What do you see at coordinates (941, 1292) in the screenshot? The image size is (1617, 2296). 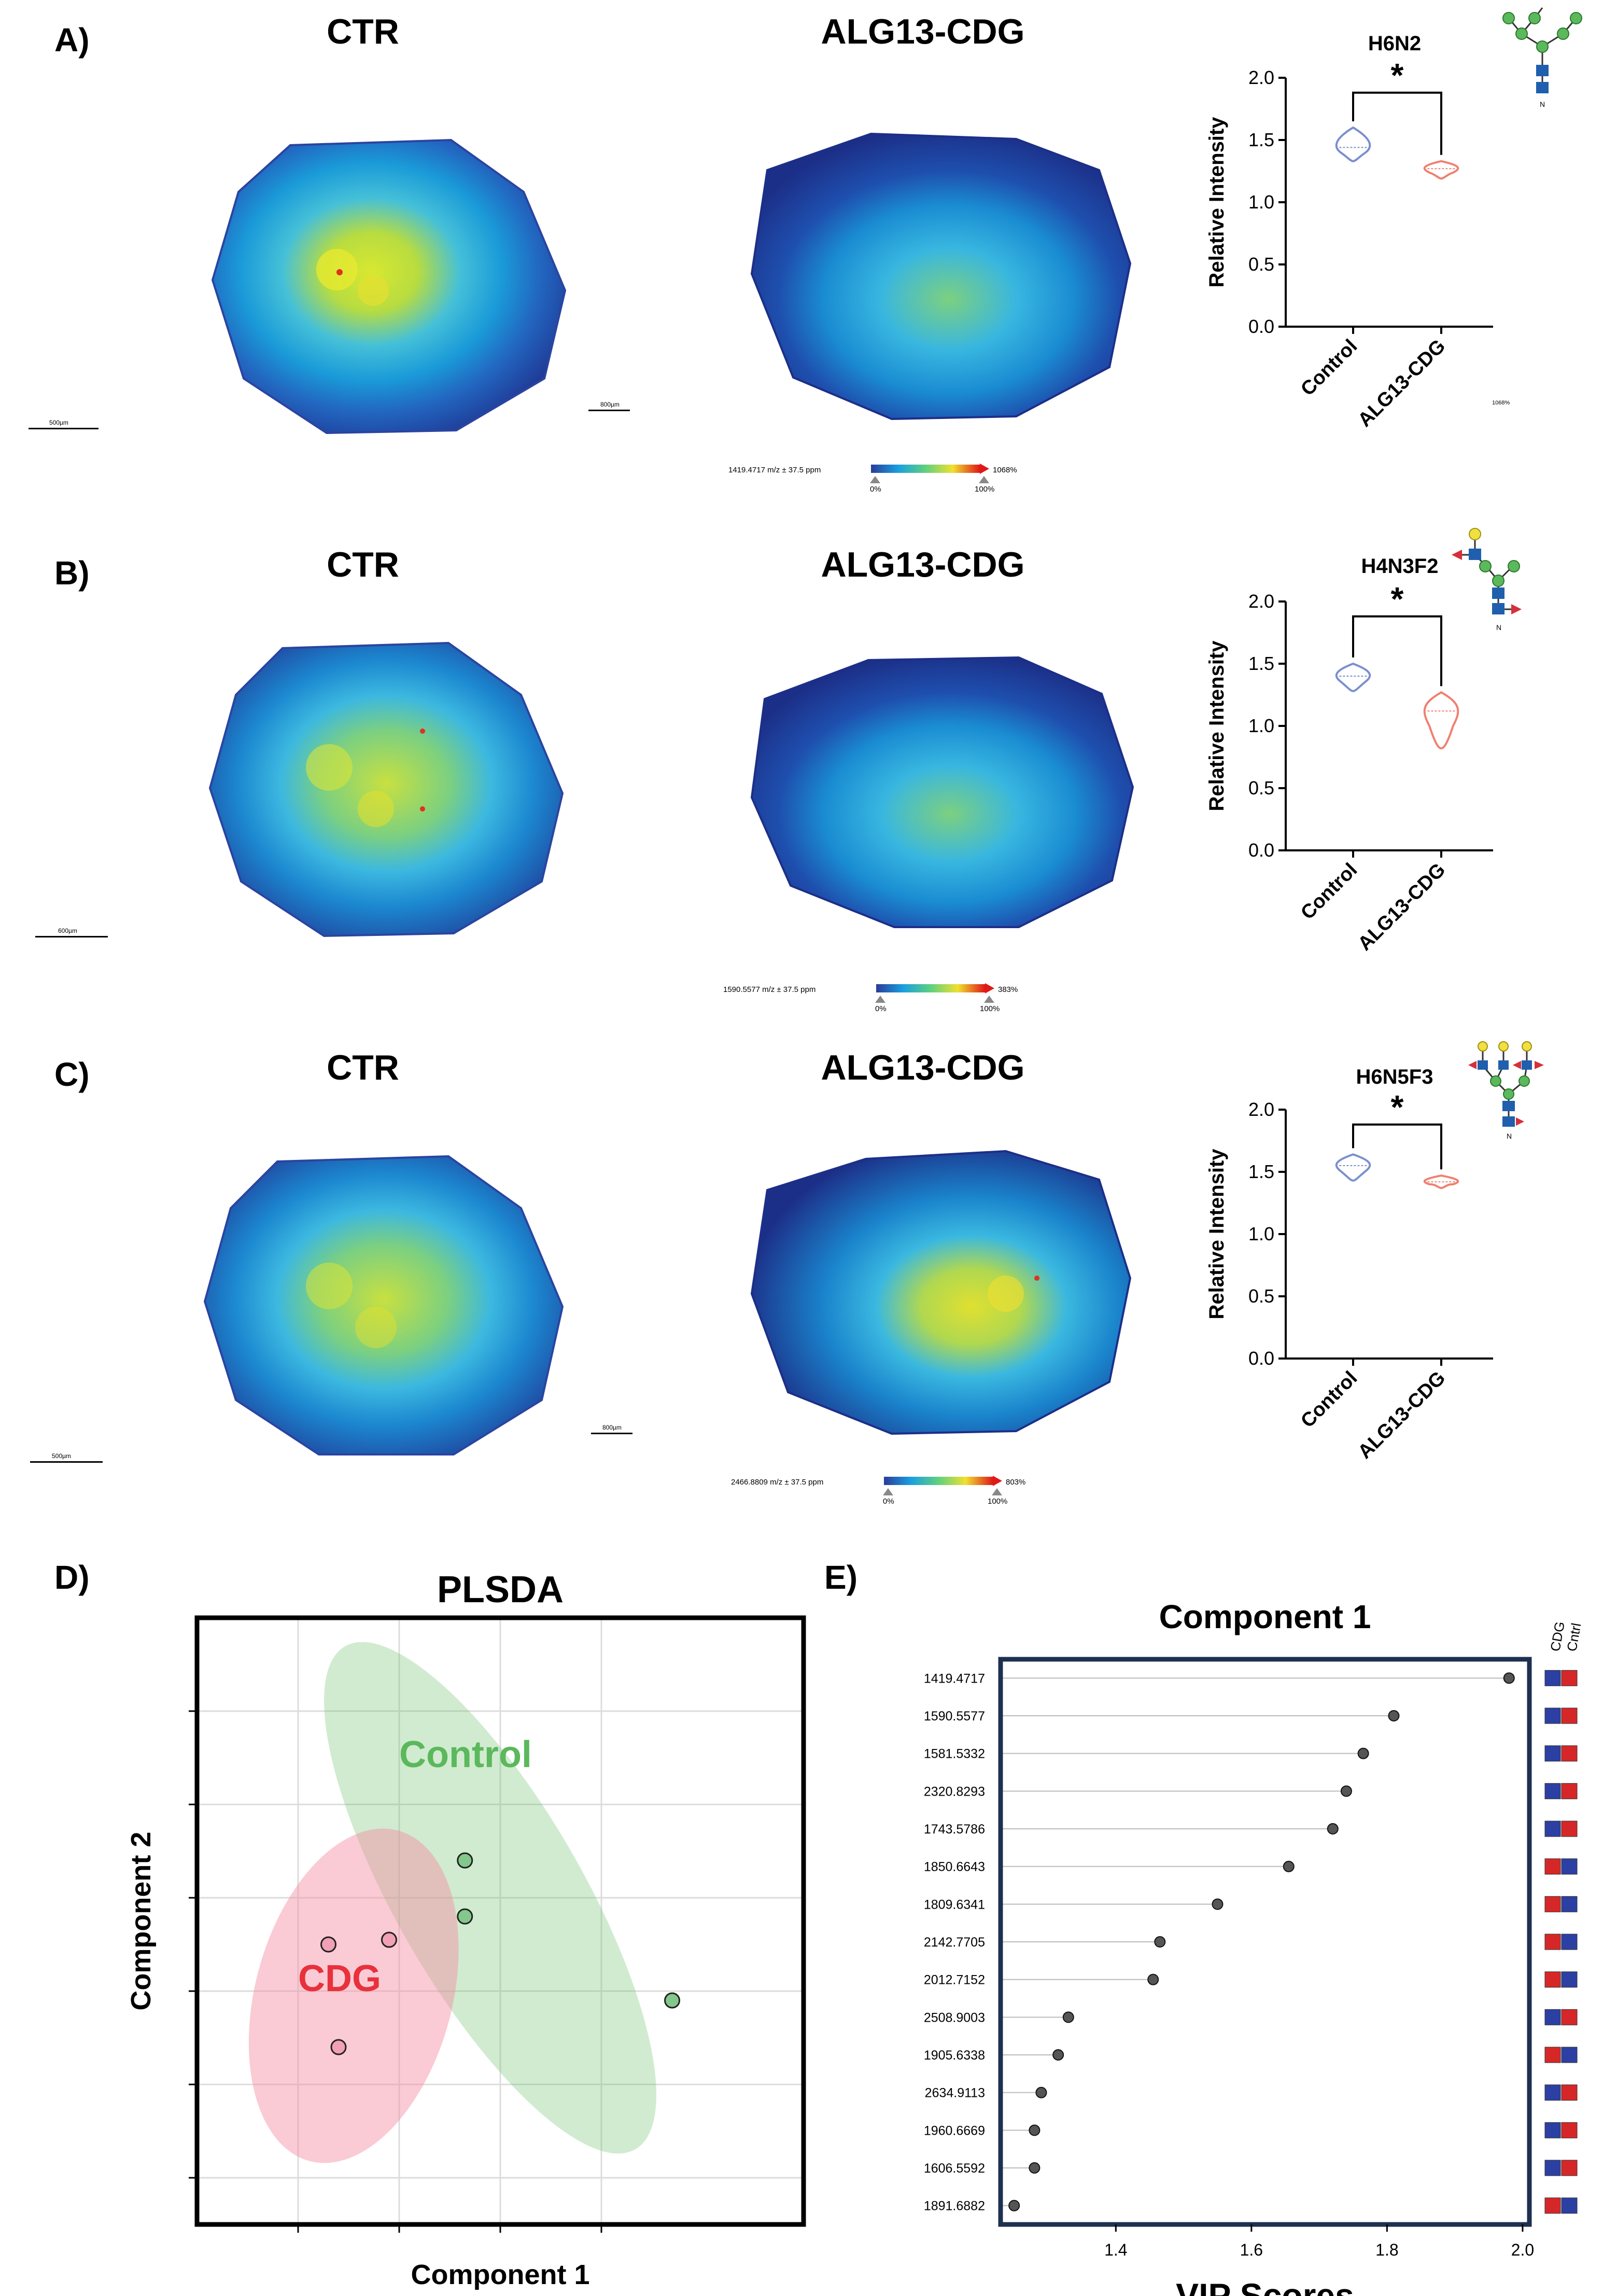 I see `panel-c-cdg-image` at bounding box center [941, 1292].